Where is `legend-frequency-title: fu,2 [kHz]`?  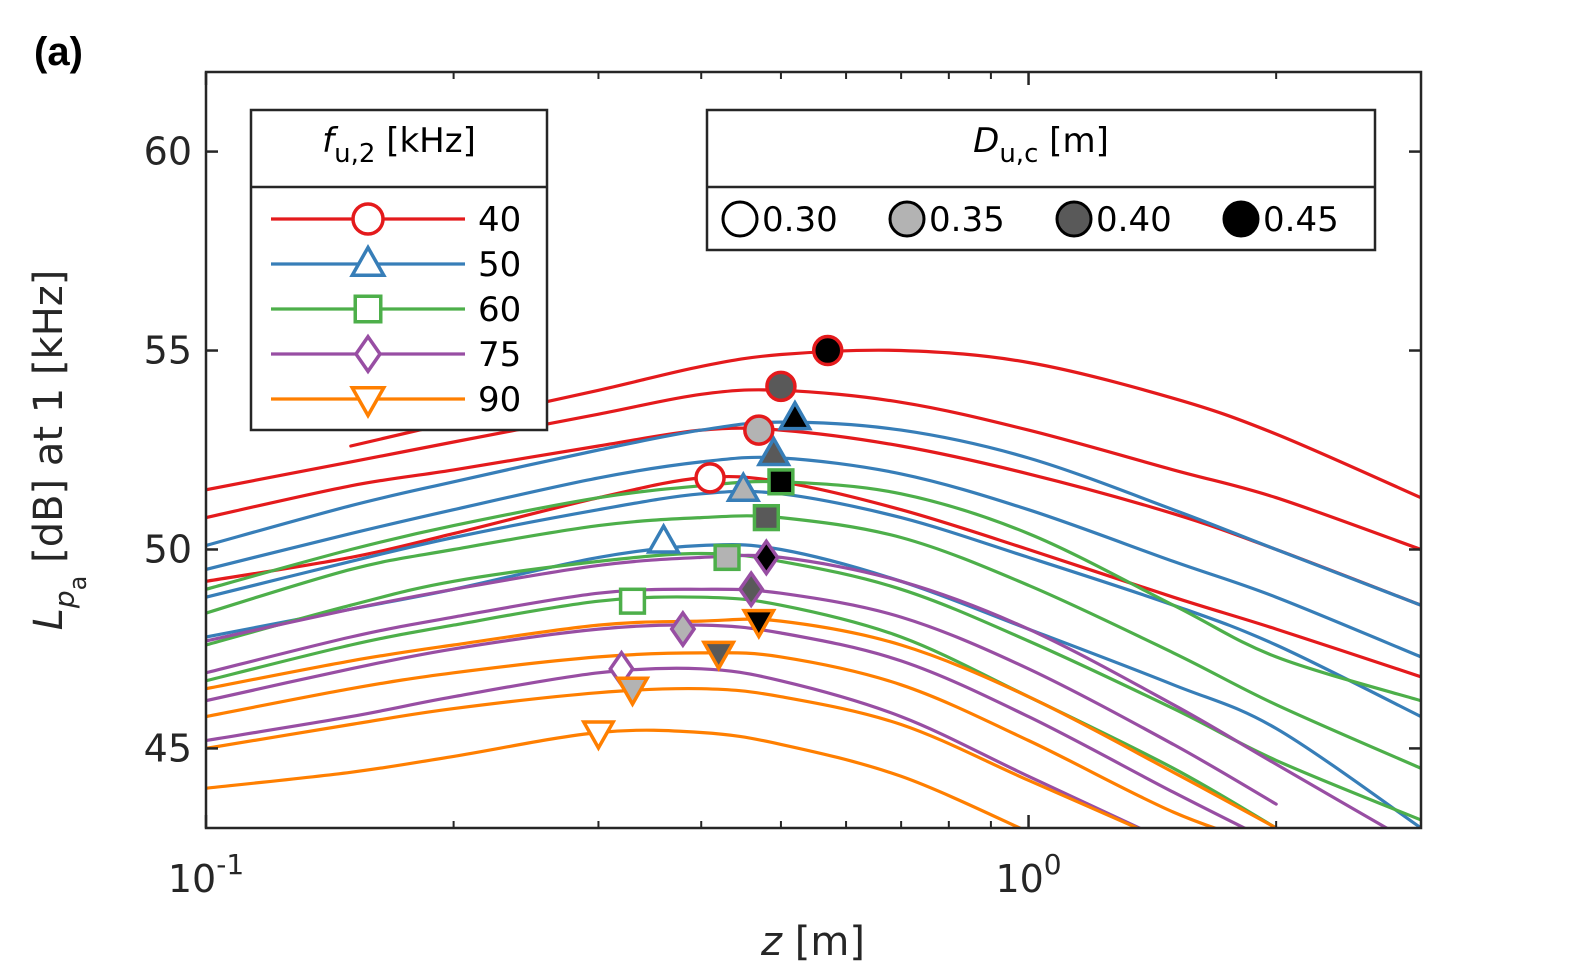 legend-frequency-title: fu,2 [kHz] is located at coordinates (399, 145).